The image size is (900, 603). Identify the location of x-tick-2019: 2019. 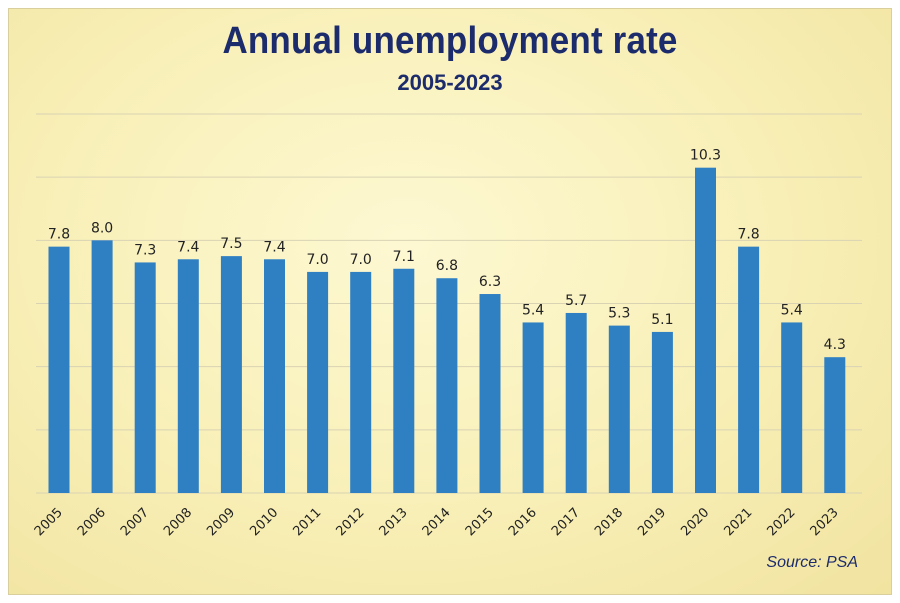
(652, 522).